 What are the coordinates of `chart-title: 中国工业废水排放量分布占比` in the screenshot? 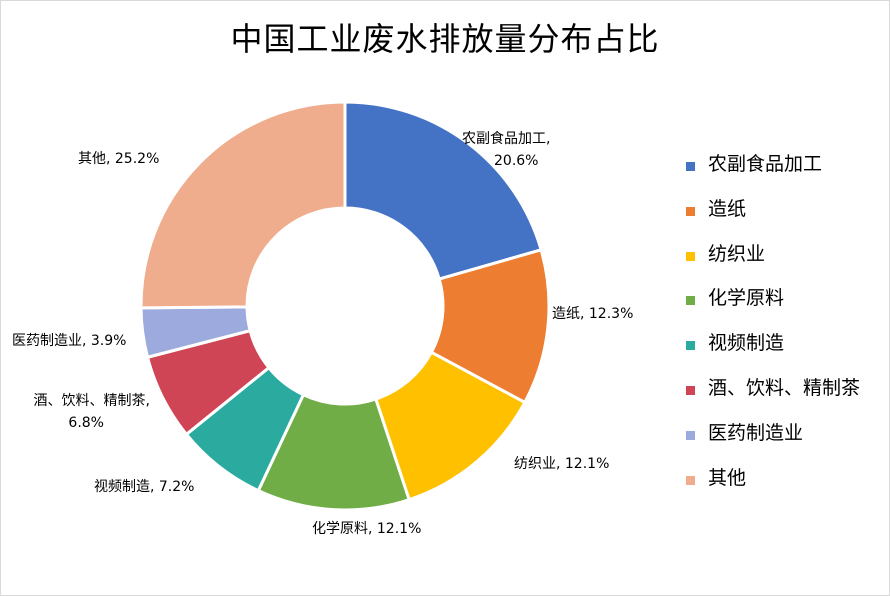 It's located at (445, 39).